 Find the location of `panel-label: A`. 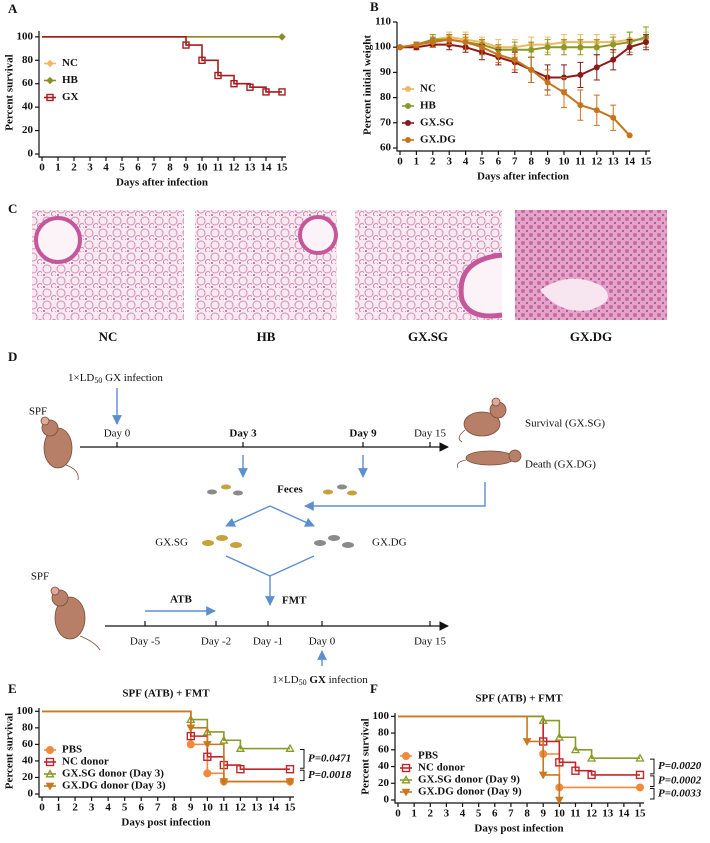

panel-label: A is located at coordinates (13, 8).